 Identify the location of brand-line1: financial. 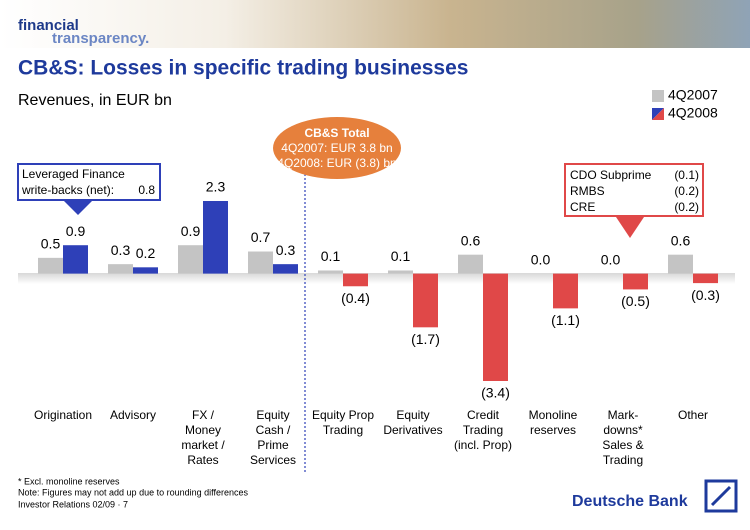
(48, 25).